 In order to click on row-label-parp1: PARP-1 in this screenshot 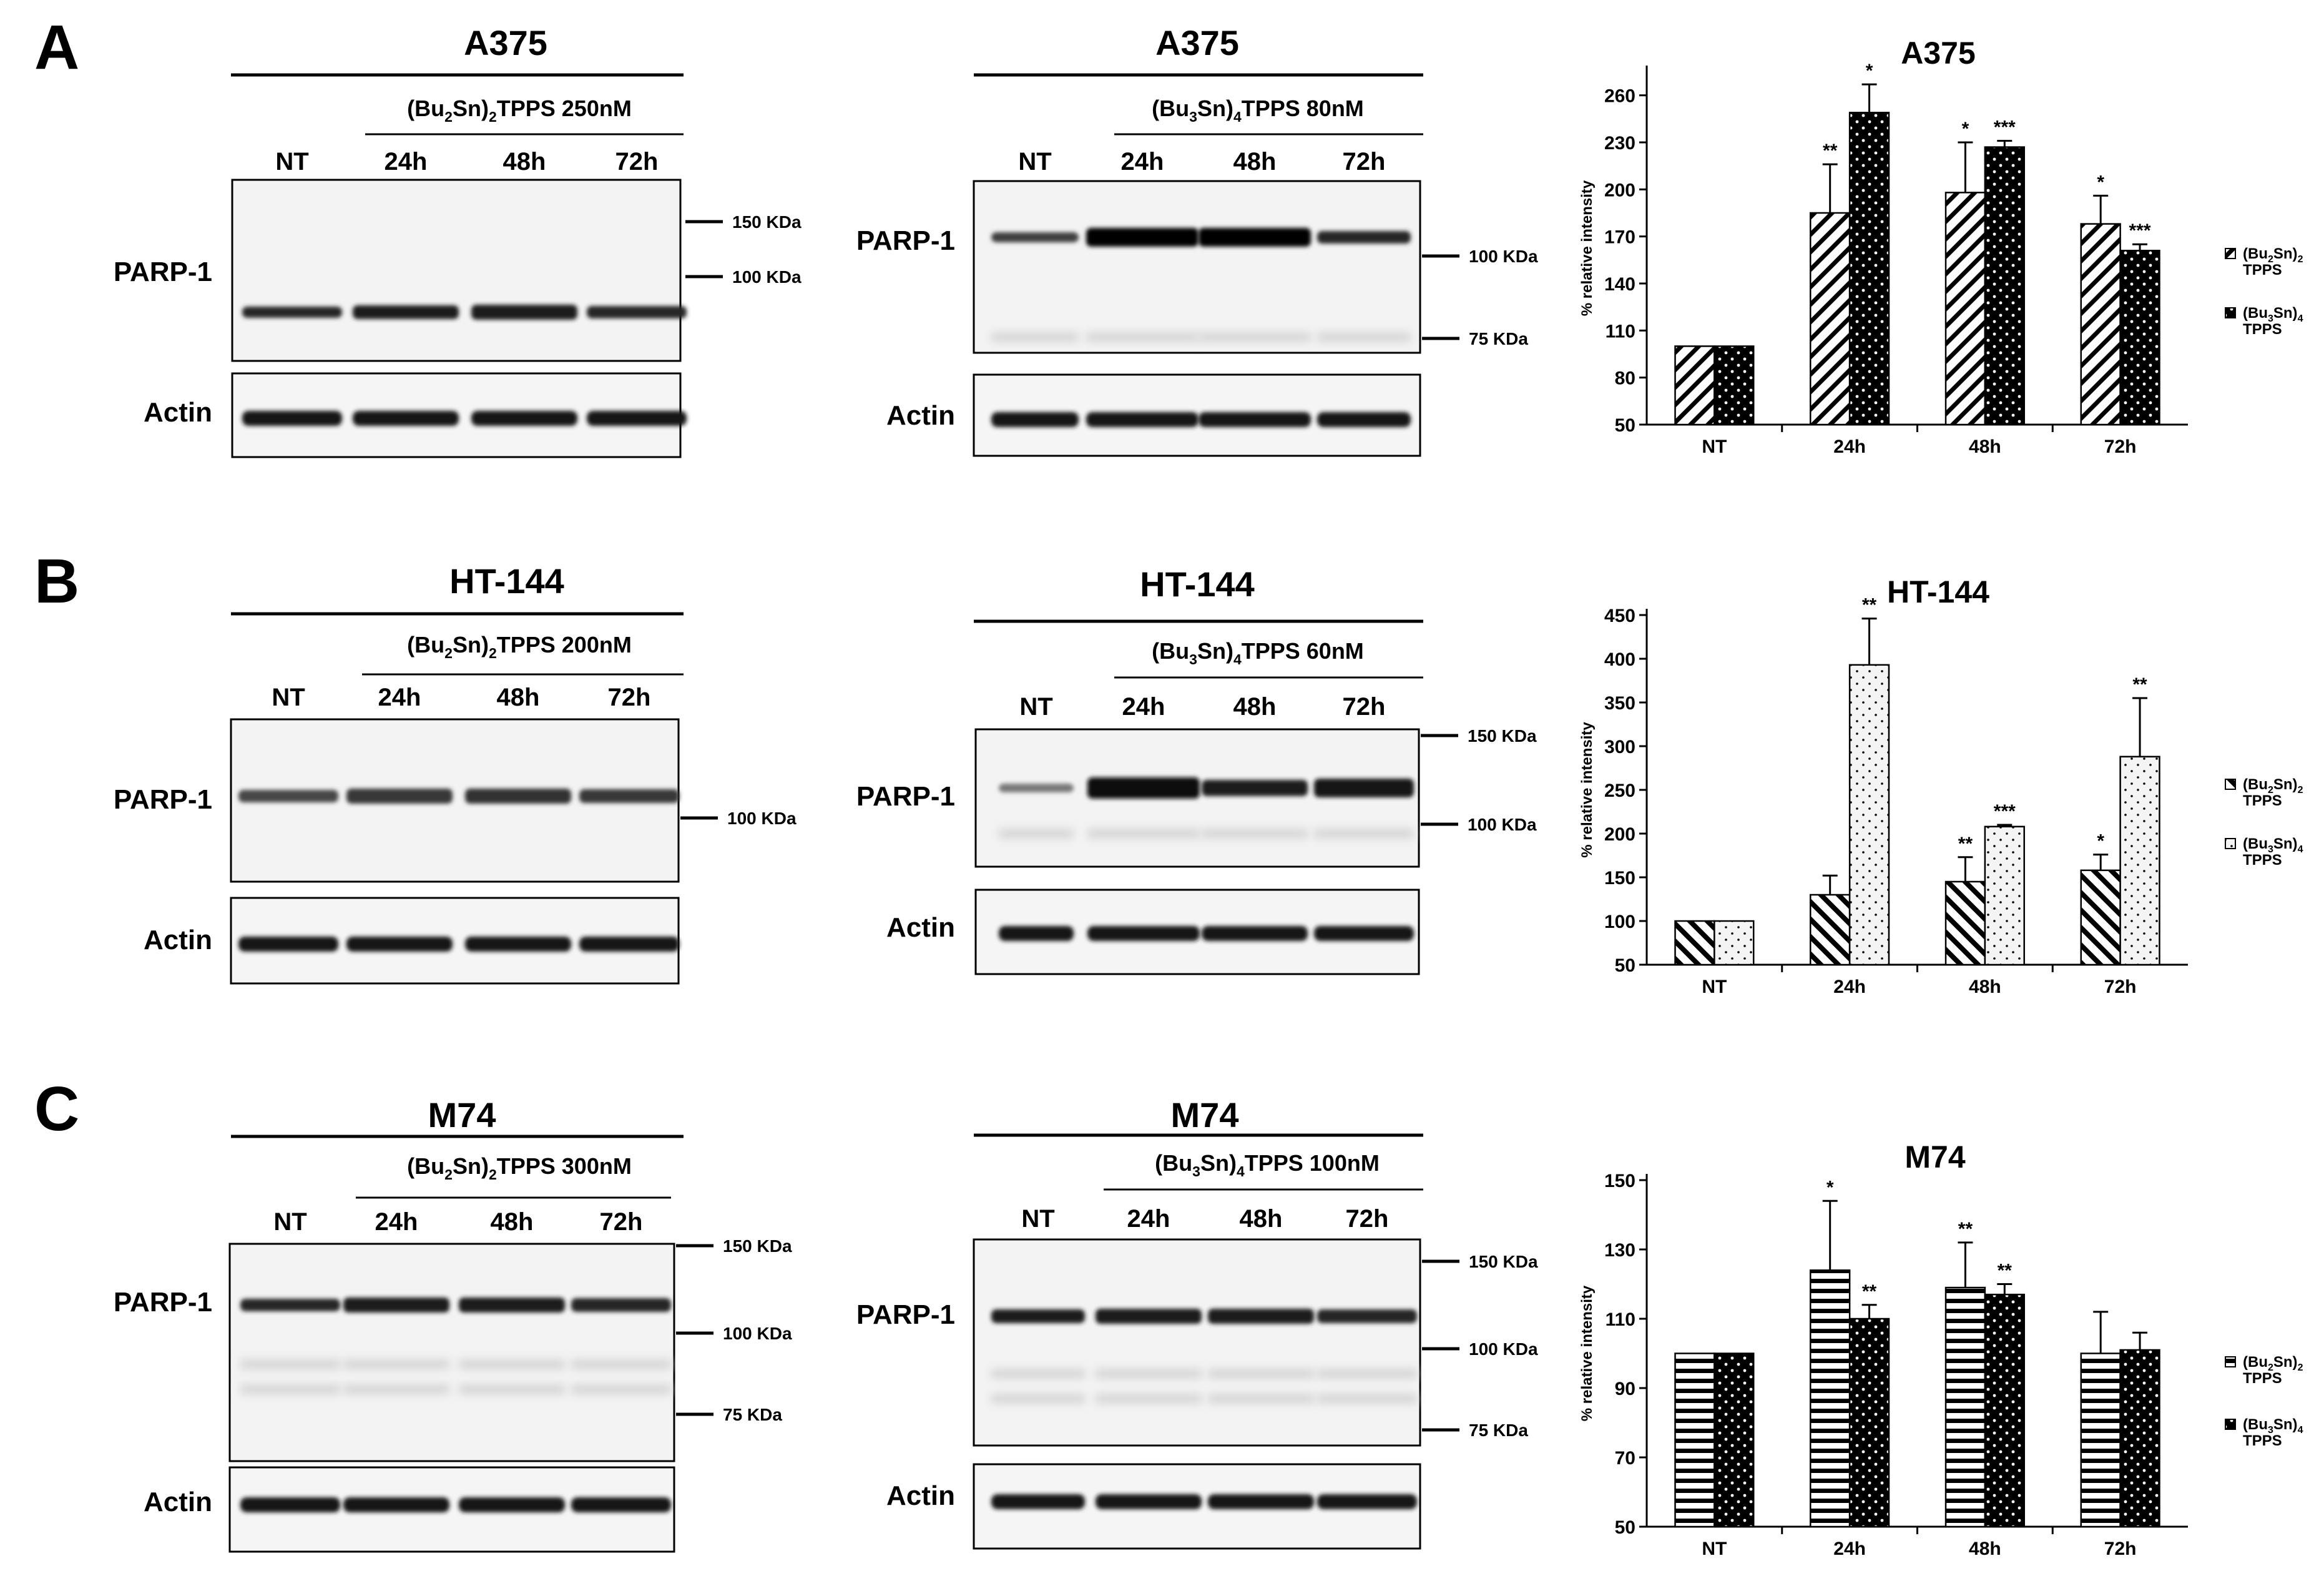, I will do `click(163, 272)`.